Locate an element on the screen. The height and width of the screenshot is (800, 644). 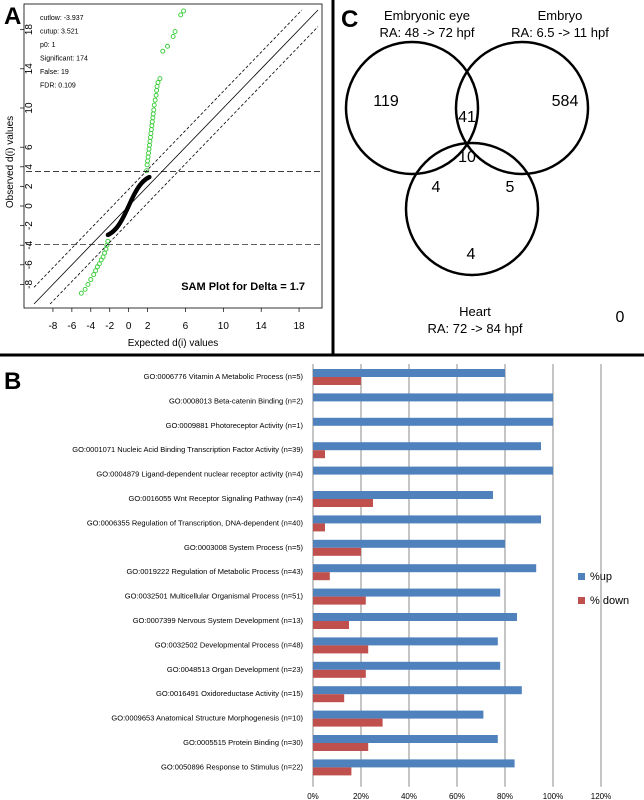
sam-y-tick-label: 2 is located at coordinates (29, 186).